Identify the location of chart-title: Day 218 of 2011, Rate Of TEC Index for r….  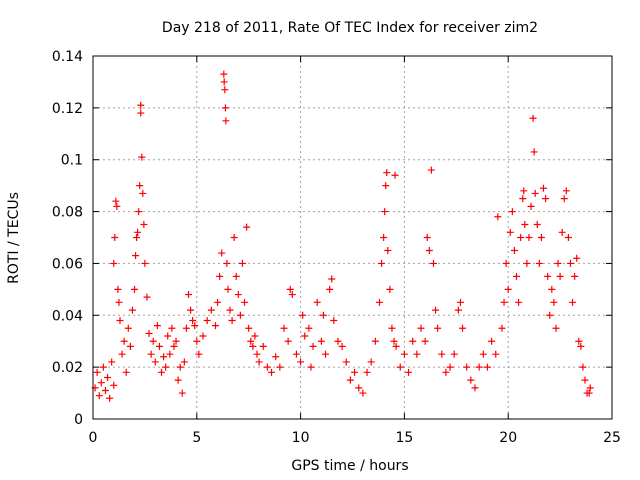
(350, 28).